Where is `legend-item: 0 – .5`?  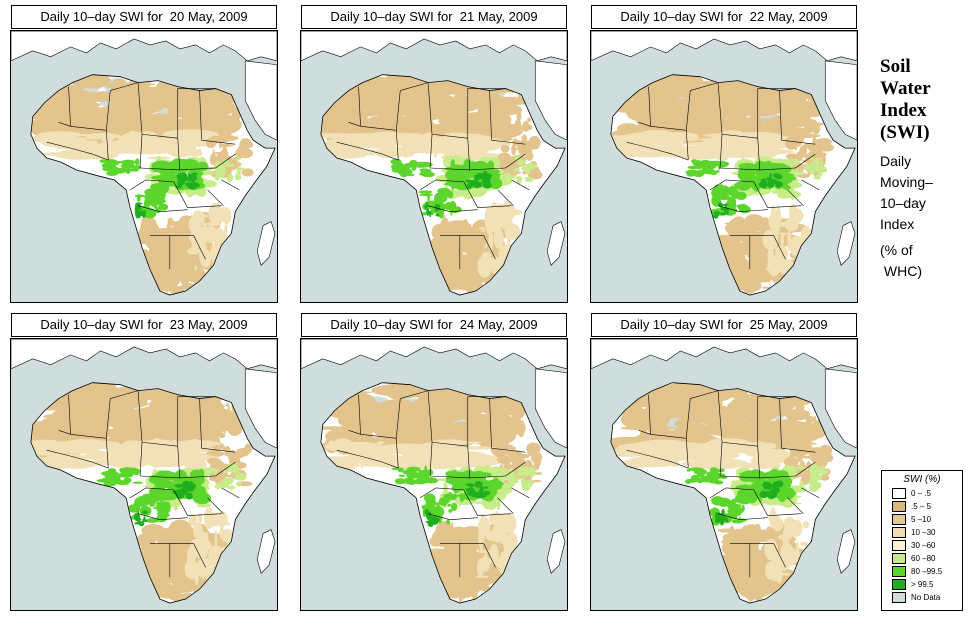
legend-item: 0 – .5 is located at coordinates (927, 493).